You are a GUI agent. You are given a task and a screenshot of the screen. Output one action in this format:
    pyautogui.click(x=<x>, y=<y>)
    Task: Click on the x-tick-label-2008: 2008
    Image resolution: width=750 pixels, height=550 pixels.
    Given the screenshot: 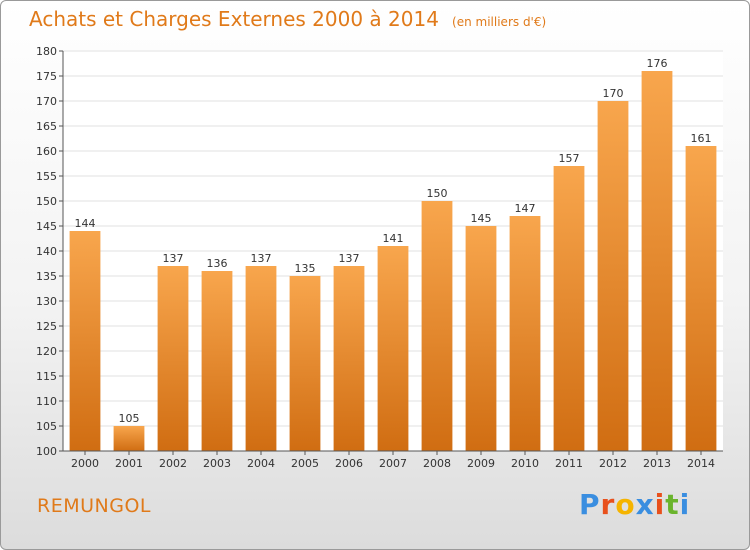 What is the action you would take?
    pyautogui.click(x=437, y=463)
    